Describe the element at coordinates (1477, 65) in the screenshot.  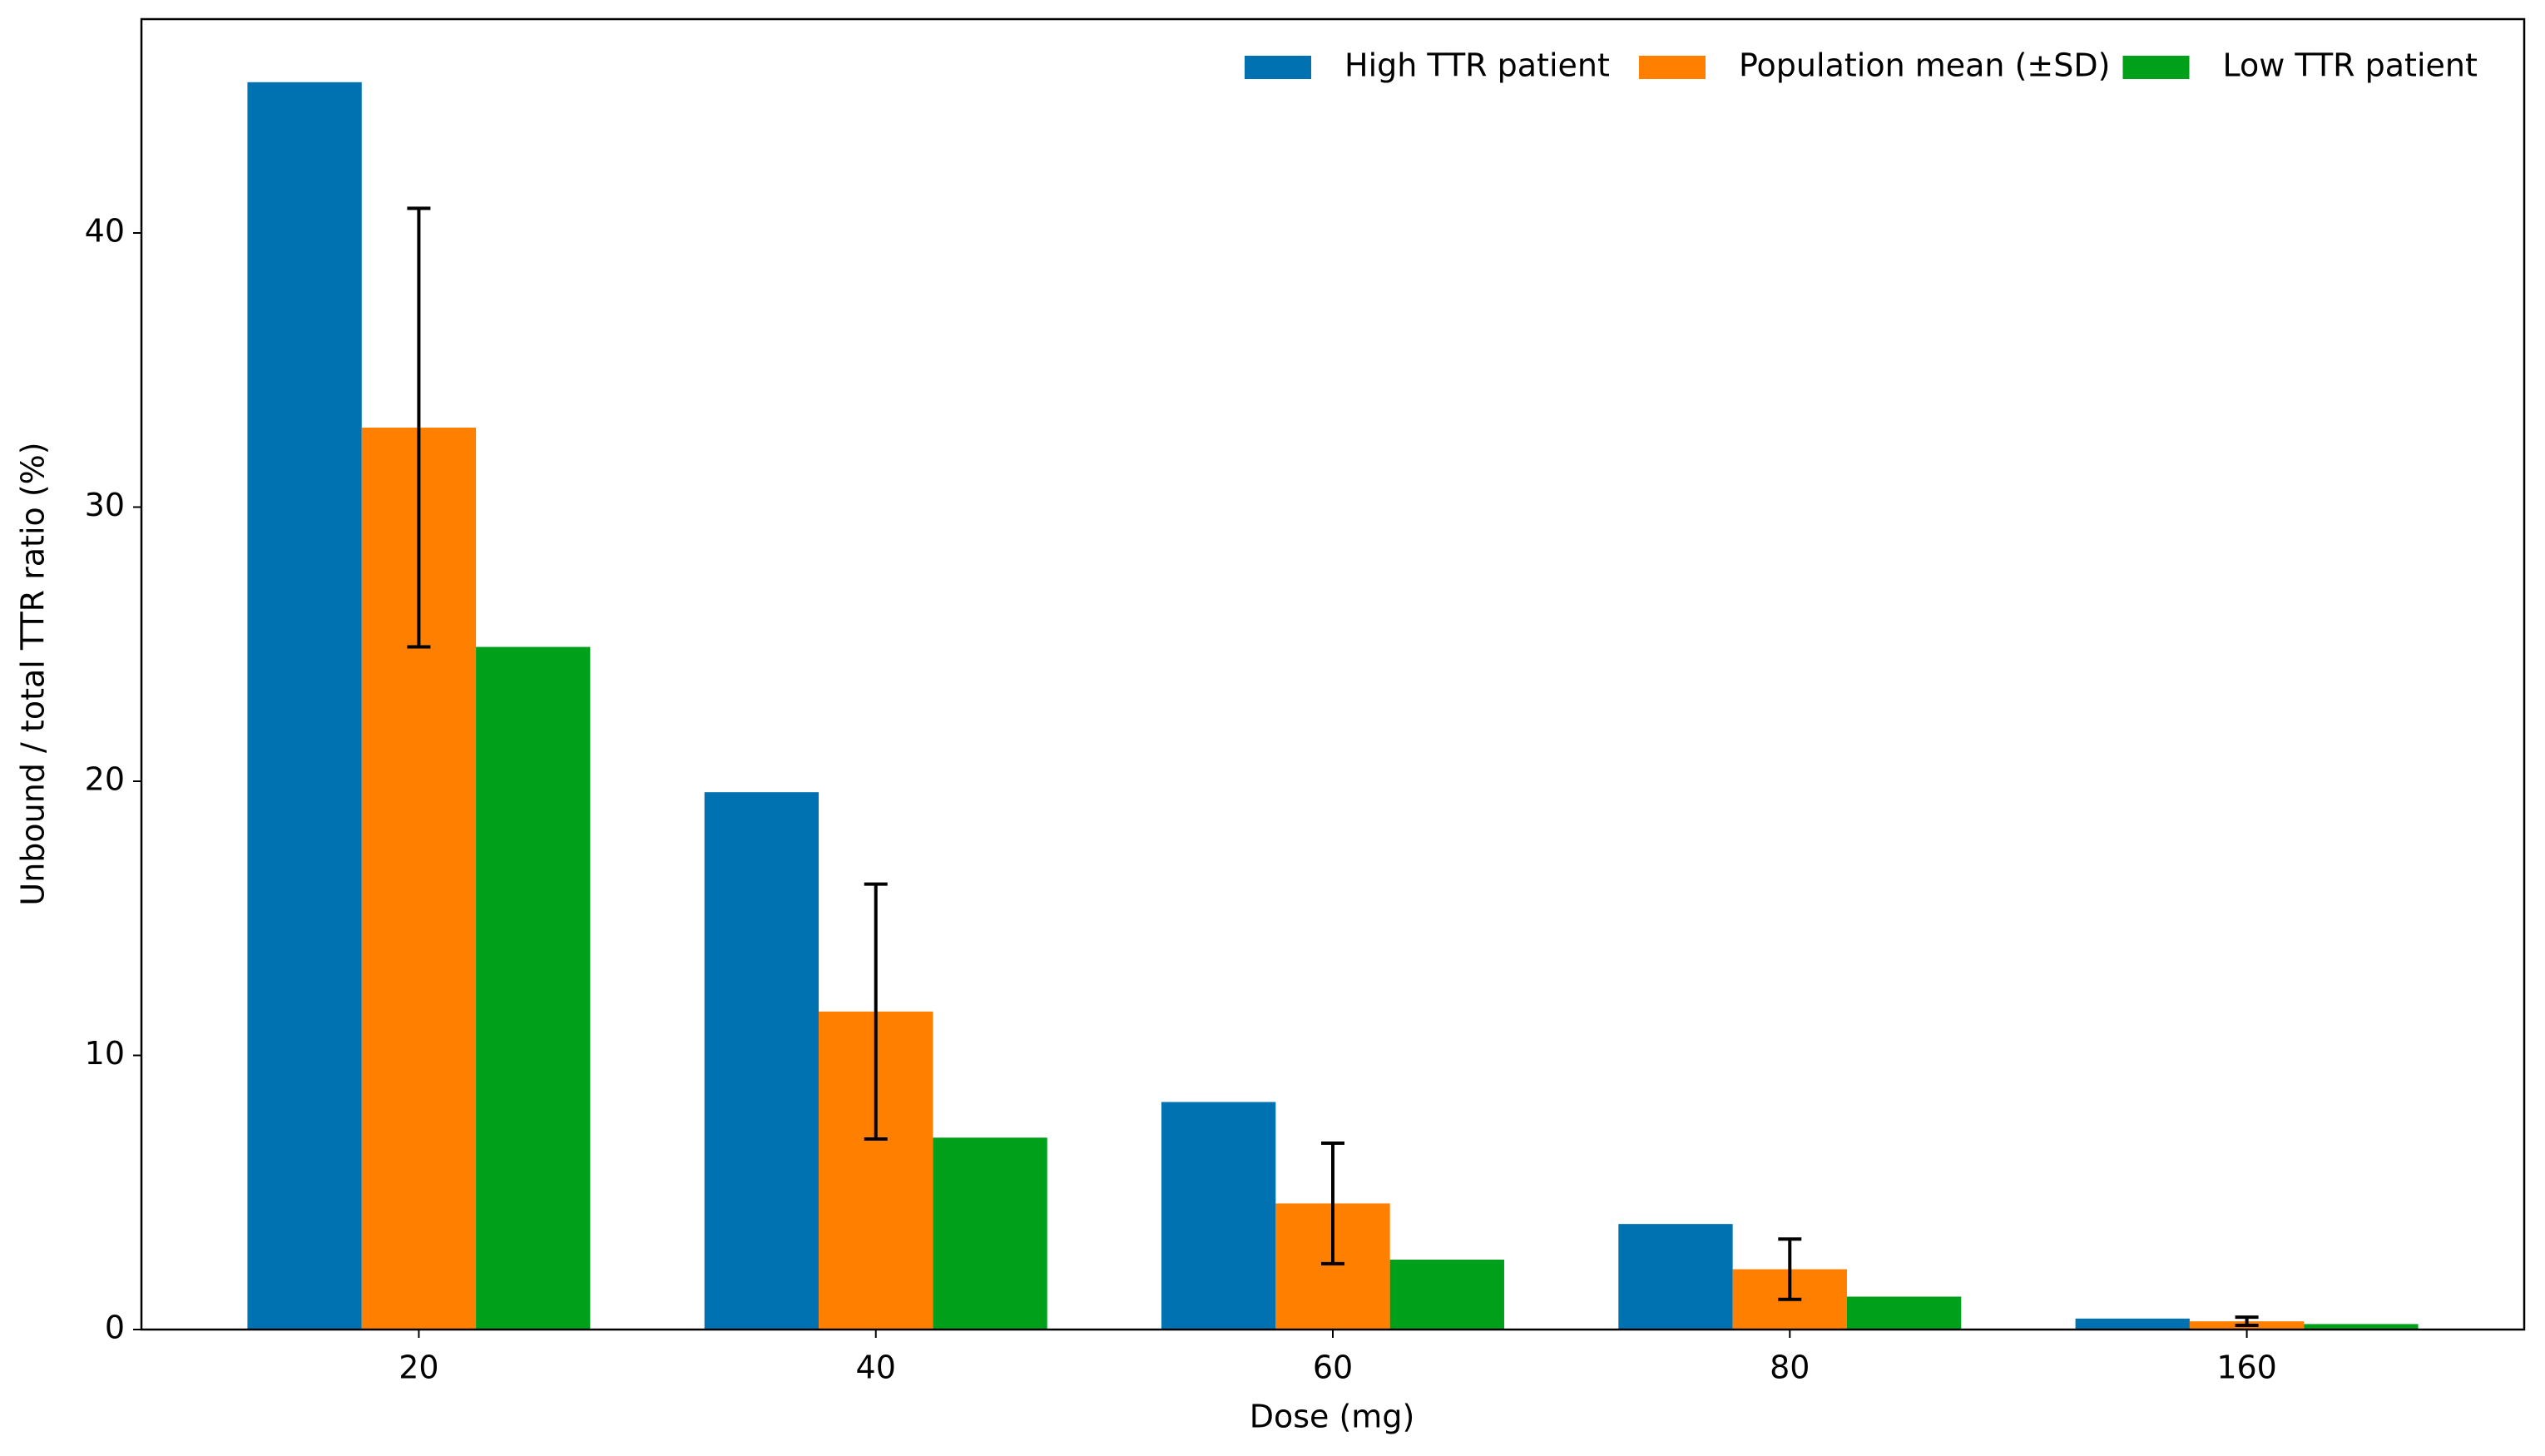
I see `legend-label: High TTR patient` at that location.